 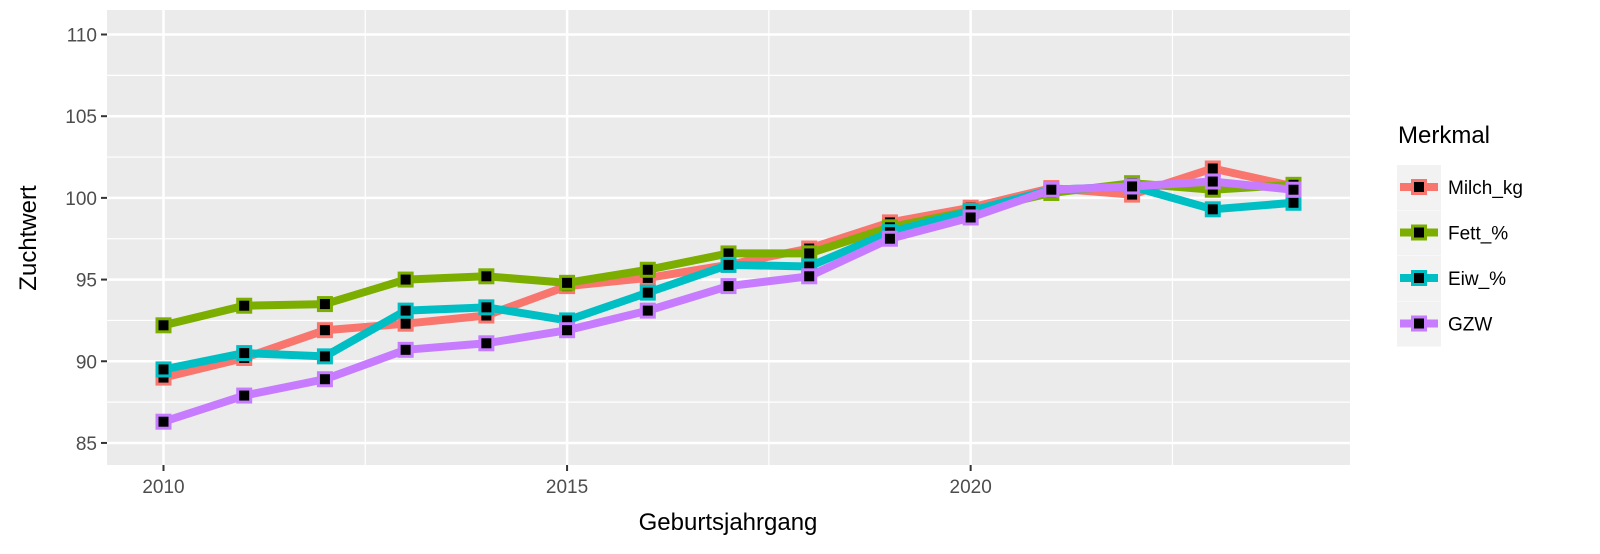 I want to click on legend-label: Eiw_%, so click(x=1477, y=279).